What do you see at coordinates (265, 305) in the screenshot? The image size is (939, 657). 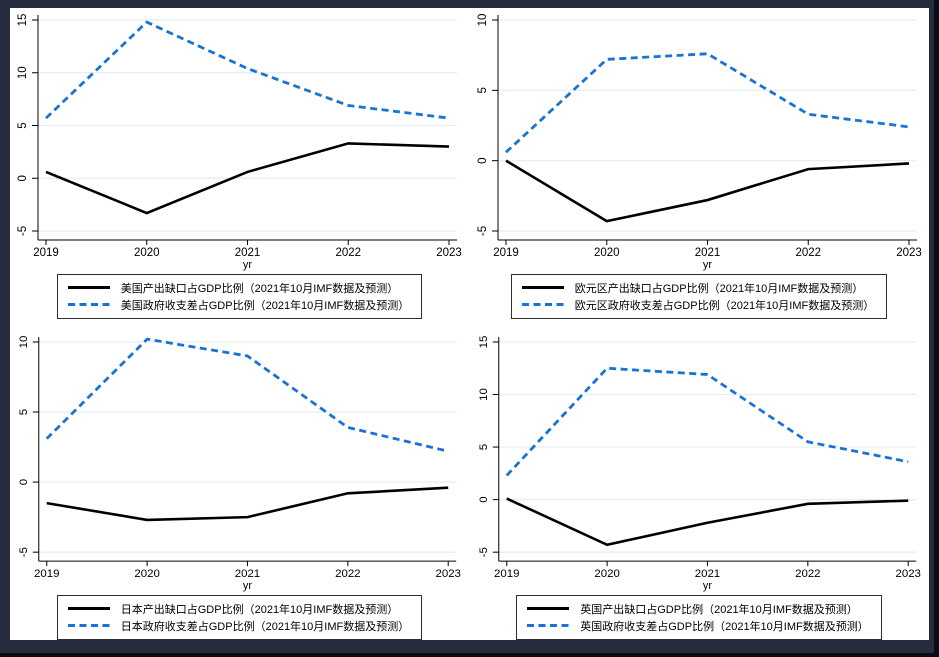 I see `legend-label-fiscal-balance: 美国政府收支差占GDP比例（2021年10月IMF数据及预测）` at bounding box center [265, 305].